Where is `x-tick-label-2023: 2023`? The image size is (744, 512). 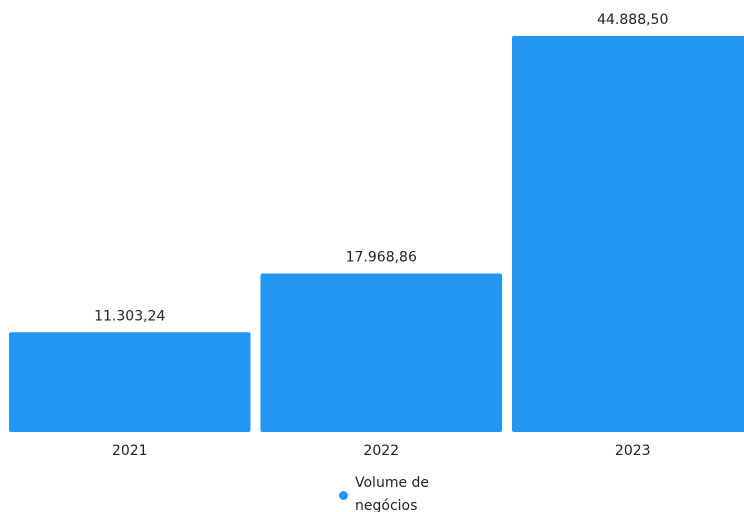 x-tick-label-2023: 2023 is located at coordinates (633, 451).